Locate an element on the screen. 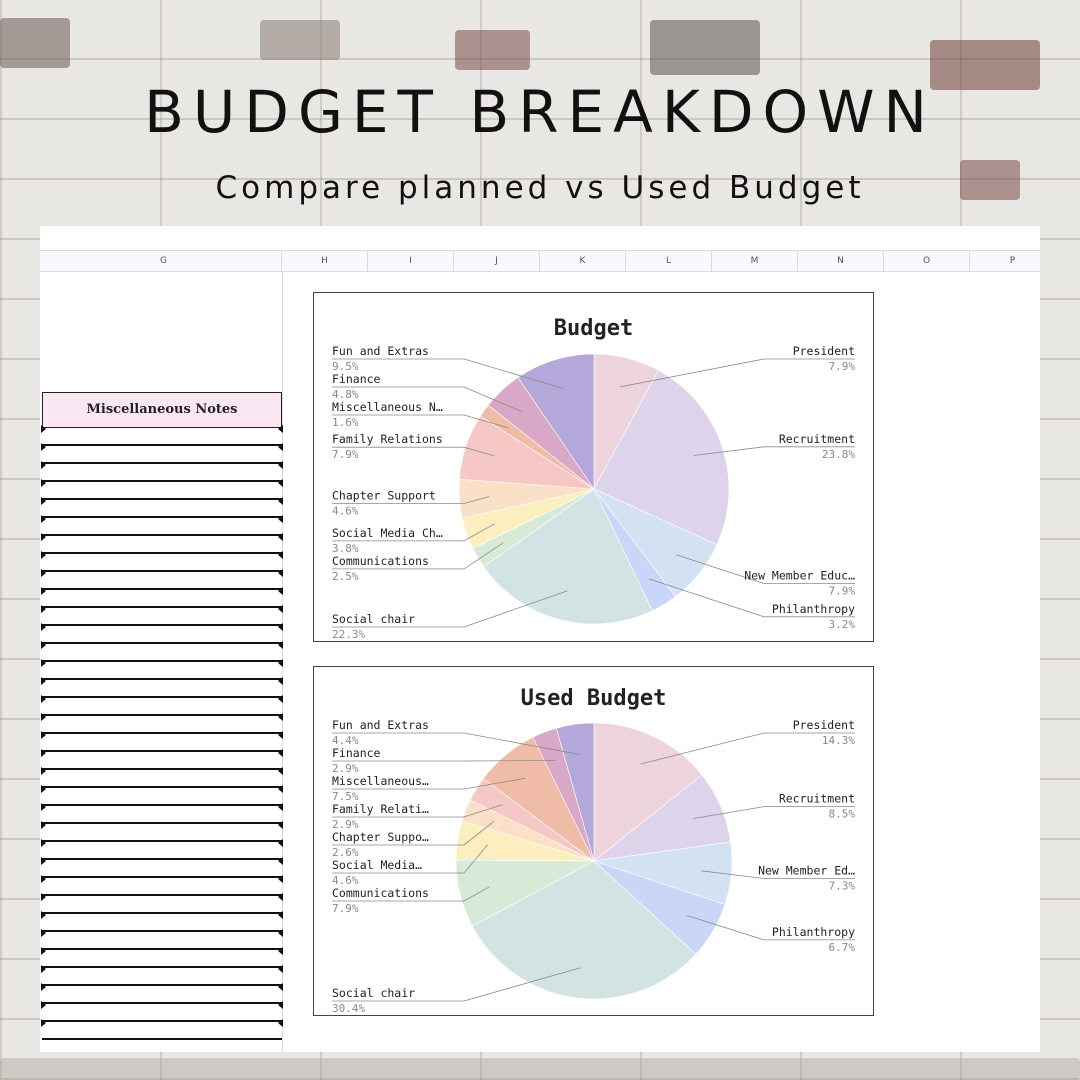 Image resolution: width=1080 pixels, height=1080 pixels. misc-notes-header: Miscellaneous Notes is located at coordinates (162, 410).